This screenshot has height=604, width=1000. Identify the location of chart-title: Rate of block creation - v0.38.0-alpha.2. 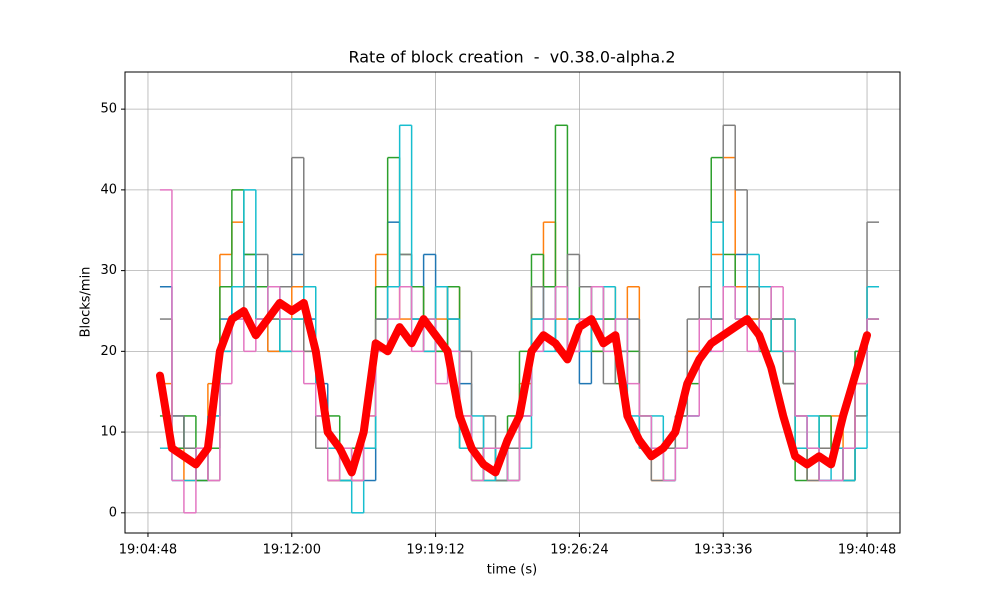
(511, 57).